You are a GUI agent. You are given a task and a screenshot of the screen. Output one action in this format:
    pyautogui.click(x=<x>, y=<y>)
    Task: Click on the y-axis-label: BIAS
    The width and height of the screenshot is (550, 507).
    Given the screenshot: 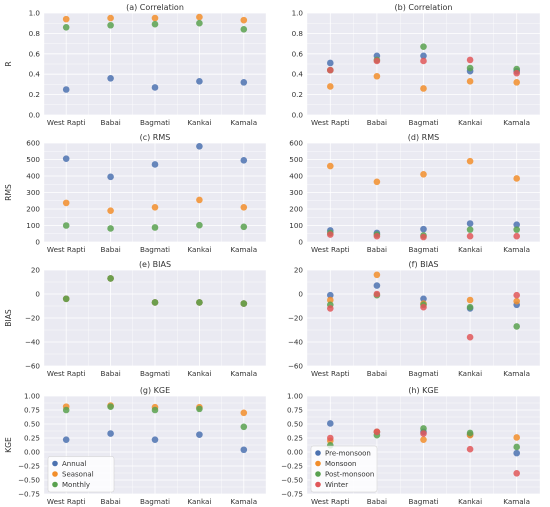 What is the action you would take?
    pyautogui.click(x=8, y=318)
    